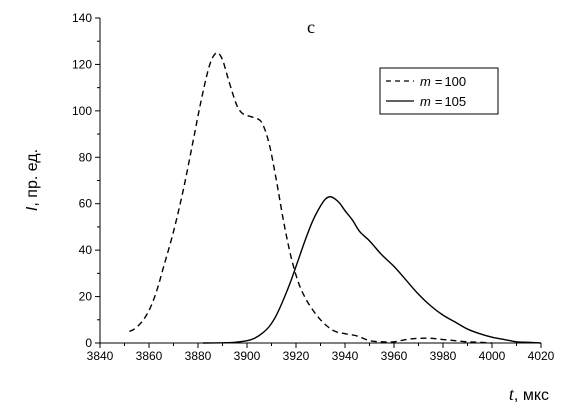 The width and height of the screenshot is (567, 410). I want to click on x-tick-label: 3960, so click(394, 356).